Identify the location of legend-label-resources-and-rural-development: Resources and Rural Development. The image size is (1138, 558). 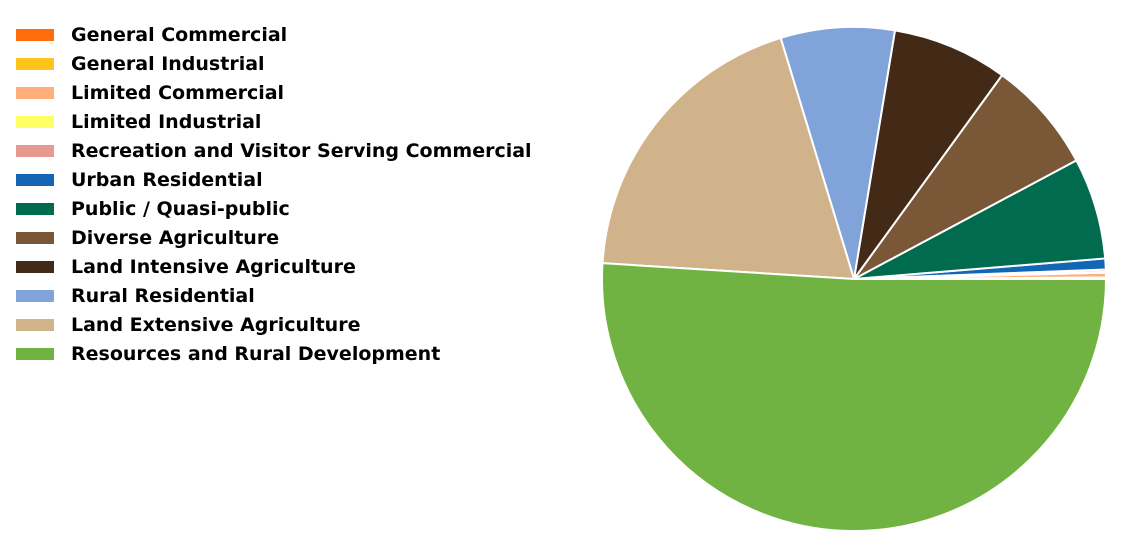
(256, 353).